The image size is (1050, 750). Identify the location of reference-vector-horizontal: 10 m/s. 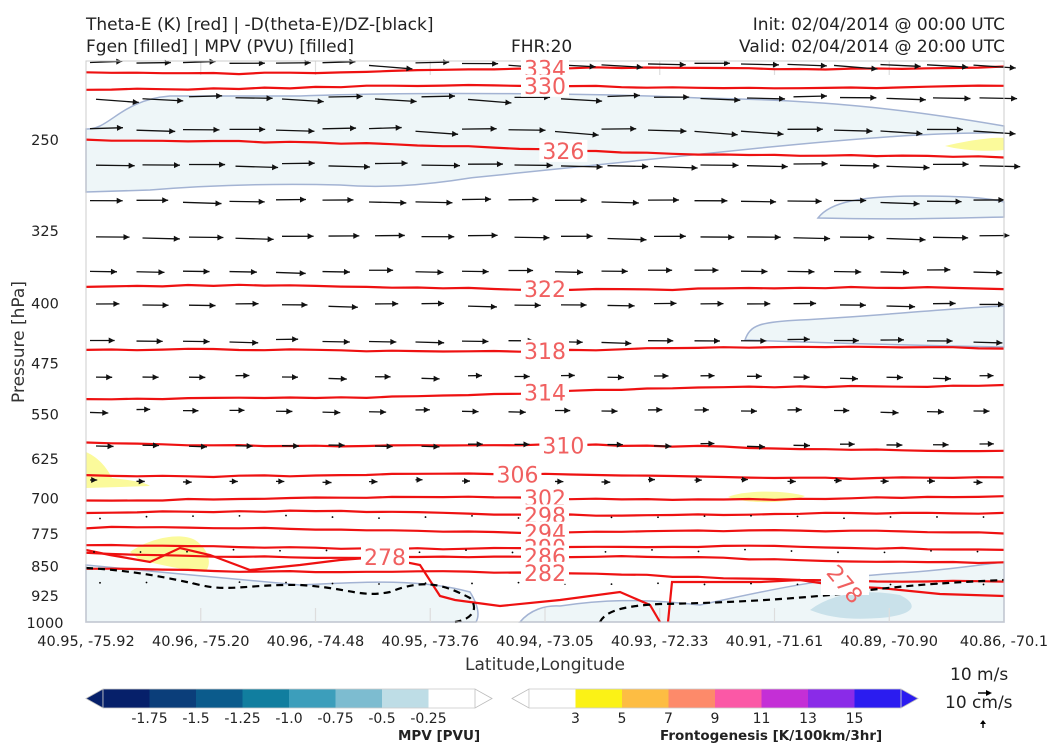
(979, 675).